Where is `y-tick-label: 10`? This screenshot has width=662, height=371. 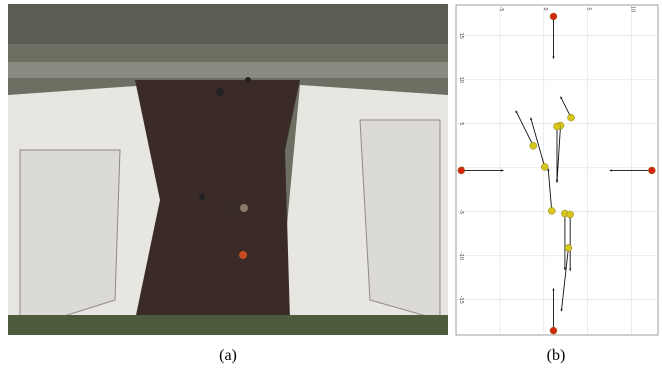
y-tick-label: 10 is located at coordinates (461, 80).